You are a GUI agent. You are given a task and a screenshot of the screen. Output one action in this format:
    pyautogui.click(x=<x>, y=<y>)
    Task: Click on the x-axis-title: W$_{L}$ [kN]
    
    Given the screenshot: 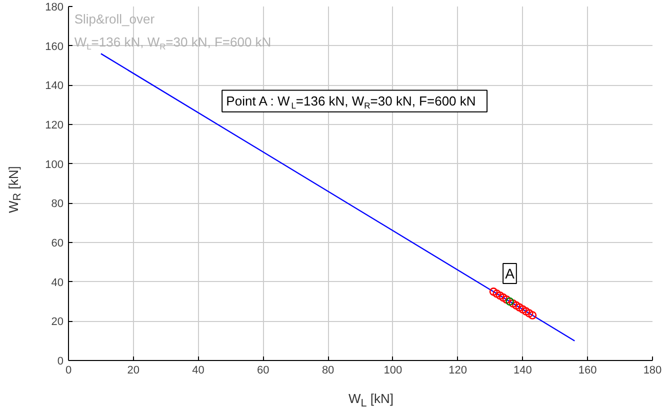 What is the action you would take?
    pyautogui.click(x=371, y=401)
    